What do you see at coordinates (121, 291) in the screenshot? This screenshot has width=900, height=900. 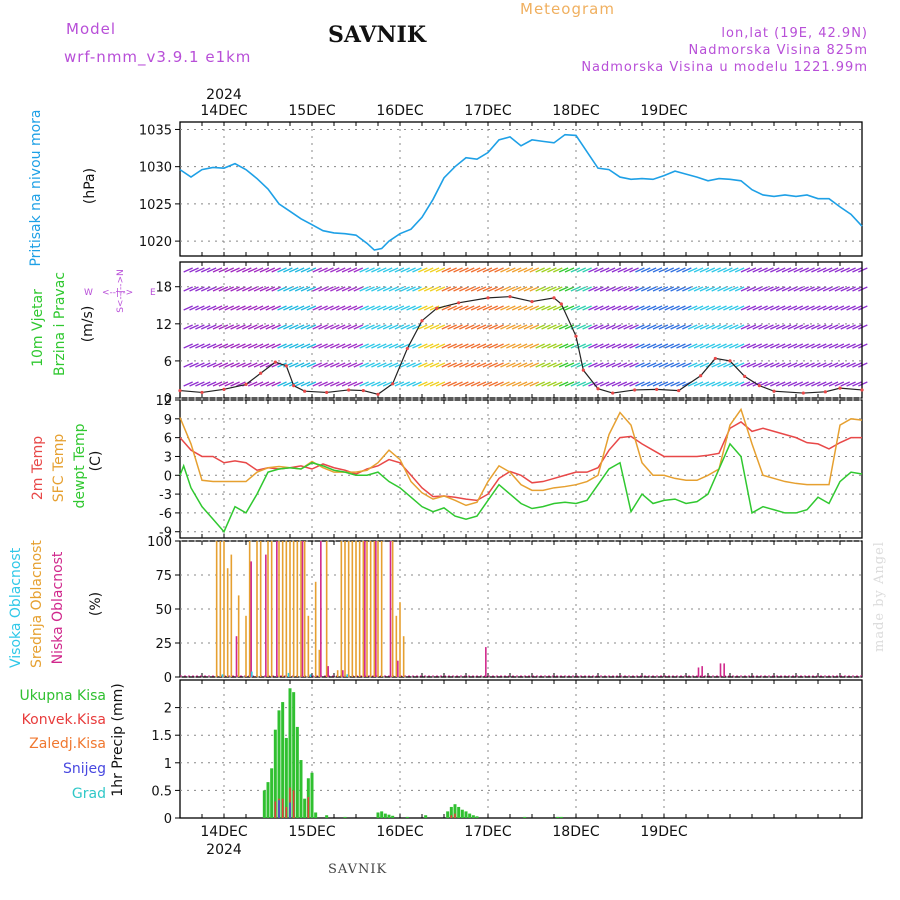 I see `compass-vertical: S<--|-->N` at bounding box center [121, 291].